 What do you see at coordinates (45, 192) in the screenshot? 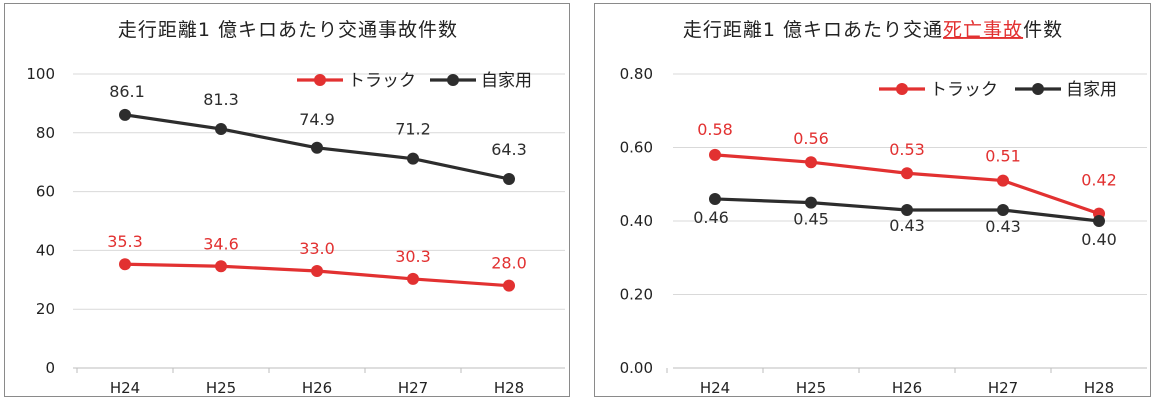
I see `y-tick-label: 60` at bounding box center [45, 192].